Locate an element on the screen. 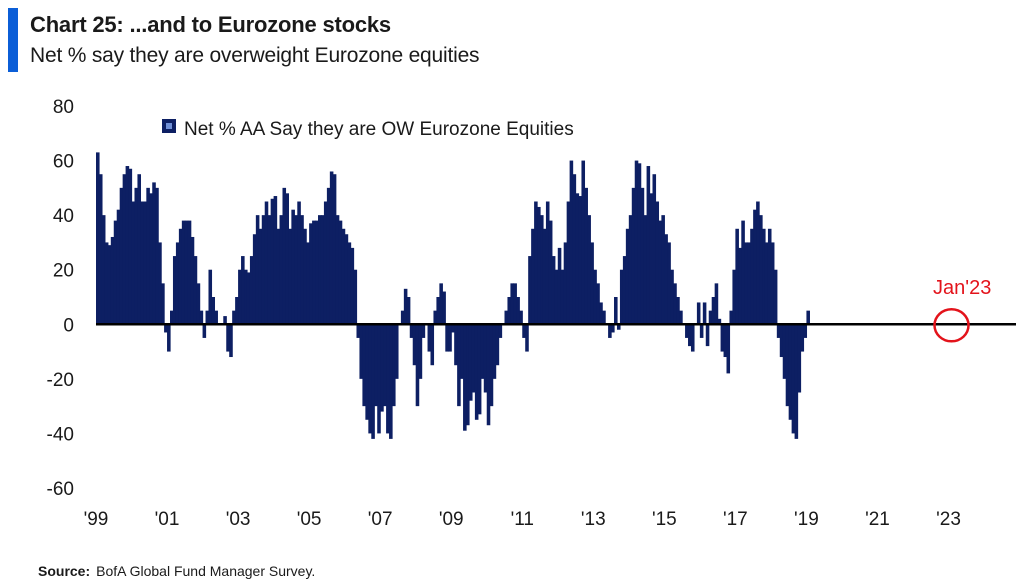 The image size is (1024, 585). x-tick-label: '15 is located at coordinates (664, 519).